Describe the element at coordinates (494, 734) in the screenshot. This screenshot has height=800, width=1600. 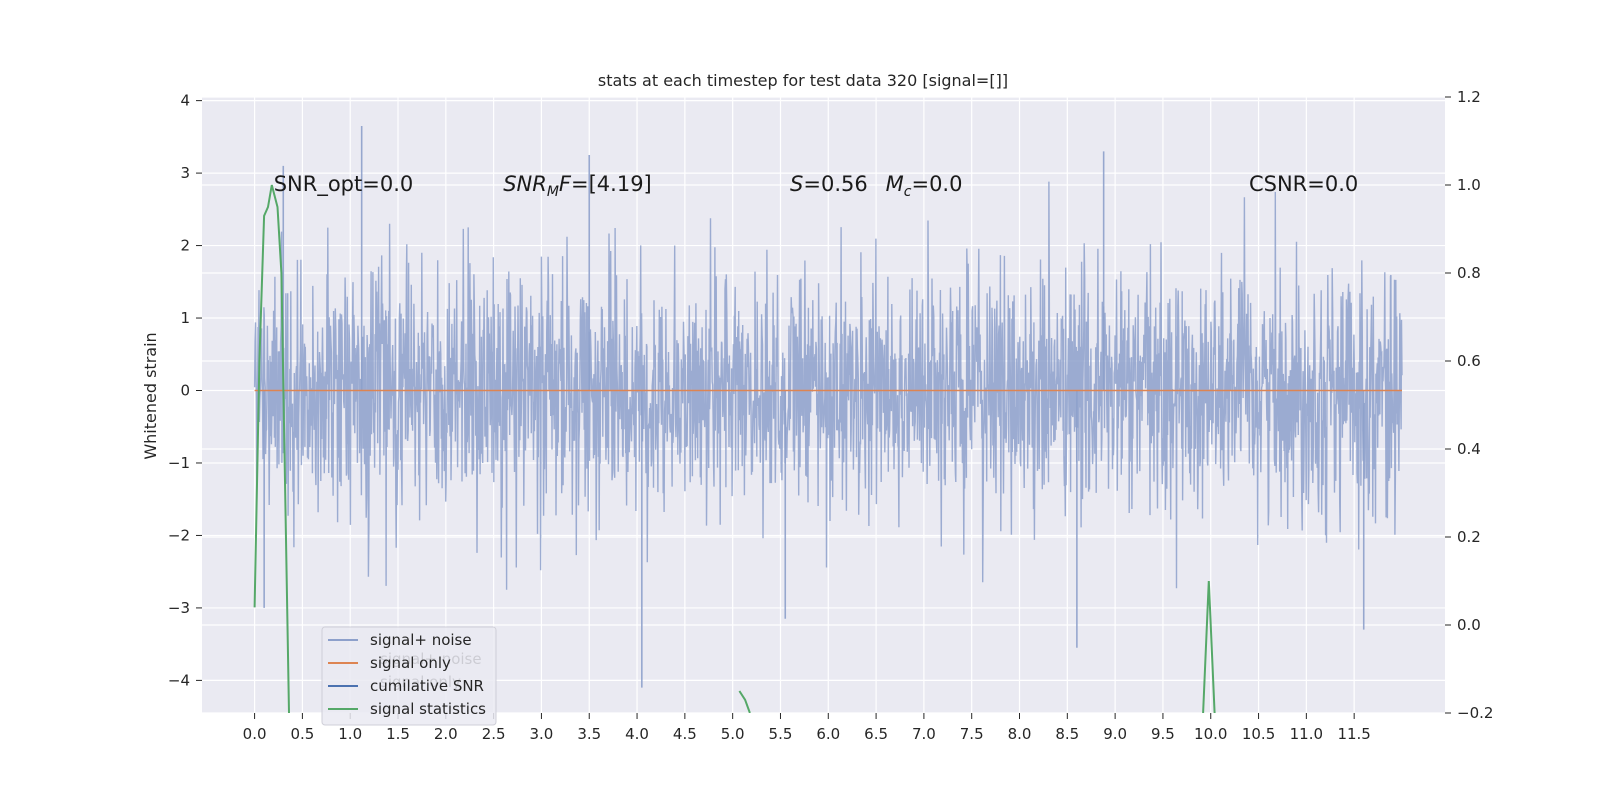
I see `x-tick-label: 2.5` at that location.